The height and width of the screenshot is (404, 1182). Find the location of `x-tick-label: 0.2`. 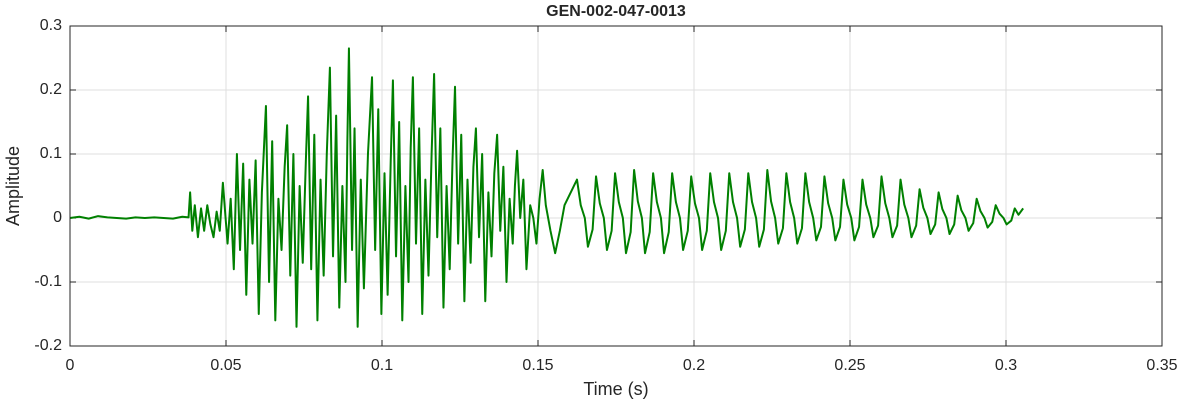

x-tick-label: 0.2 is located at coordinates (694, 365).